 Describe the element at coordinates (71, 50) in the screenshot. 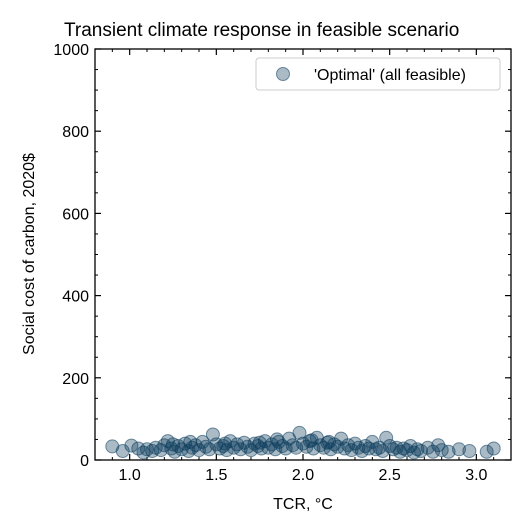

I see `y-tick-label: 1000` at that location.